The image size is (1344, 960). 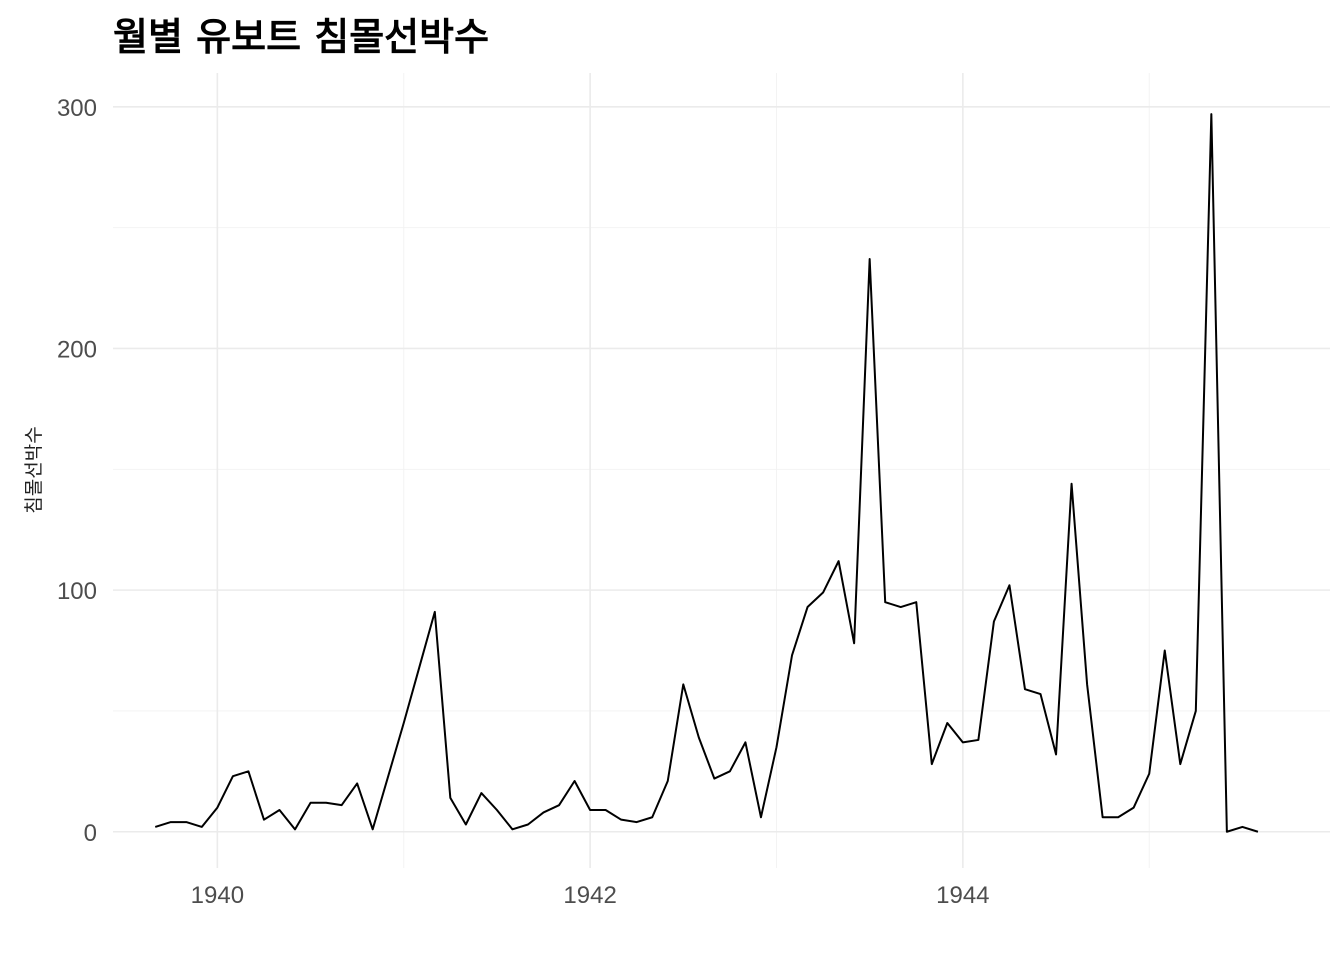 I want to click on x-tick-label: 1942, so click(x=589, y=895).